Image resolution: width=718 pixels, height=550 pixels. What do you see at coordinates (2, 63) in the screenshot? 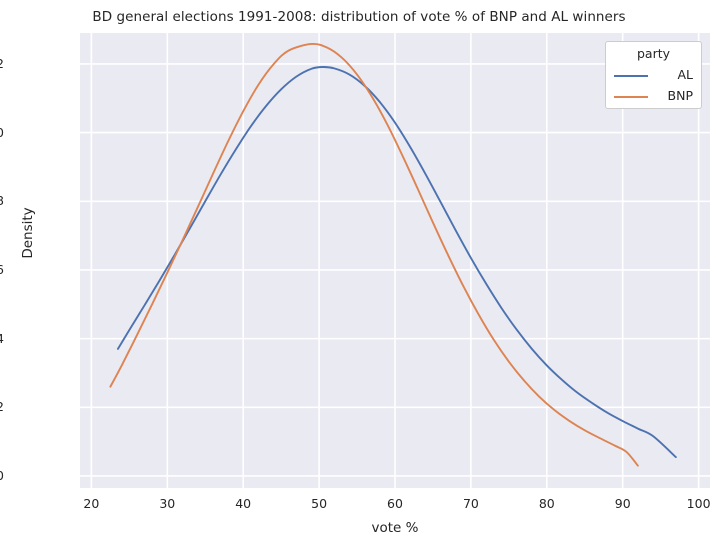
I see `y-tick-label: 0.012` at bounding box center [2, 63].